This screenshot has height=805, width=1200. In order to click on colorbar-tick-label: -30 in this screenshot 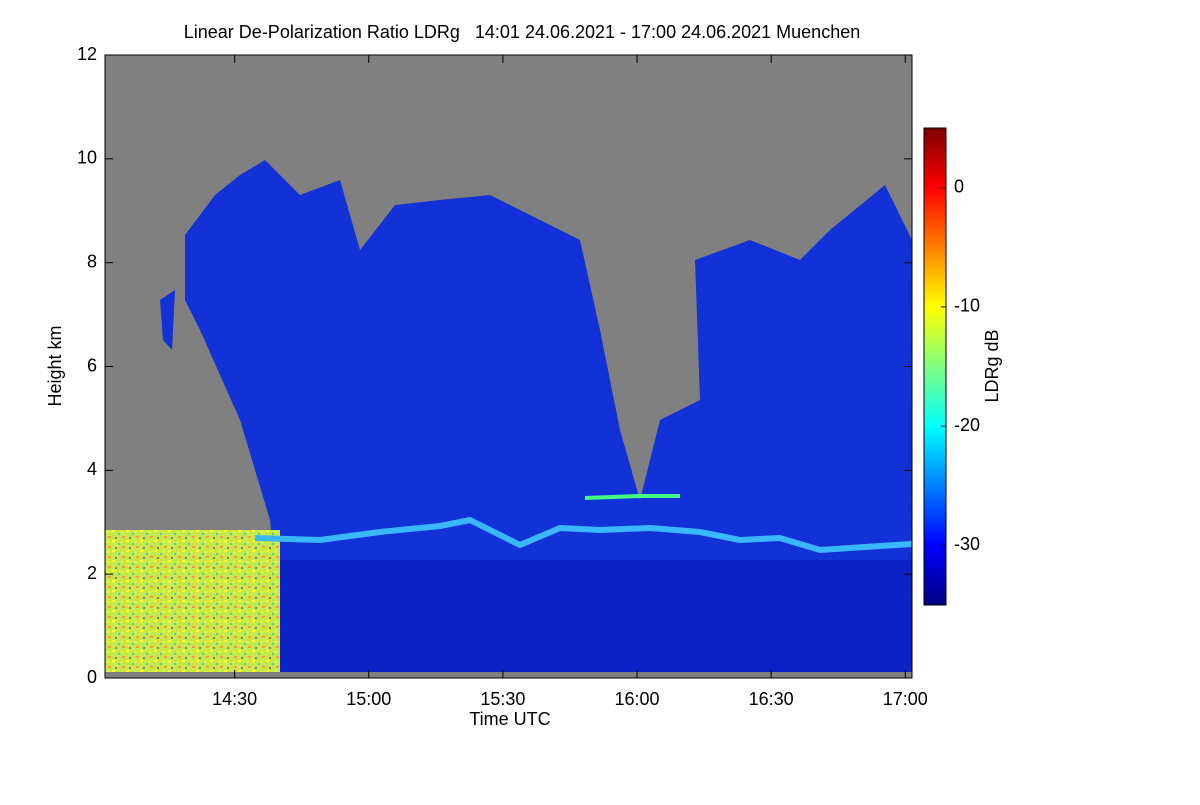, I will do `click(967, 544)`.